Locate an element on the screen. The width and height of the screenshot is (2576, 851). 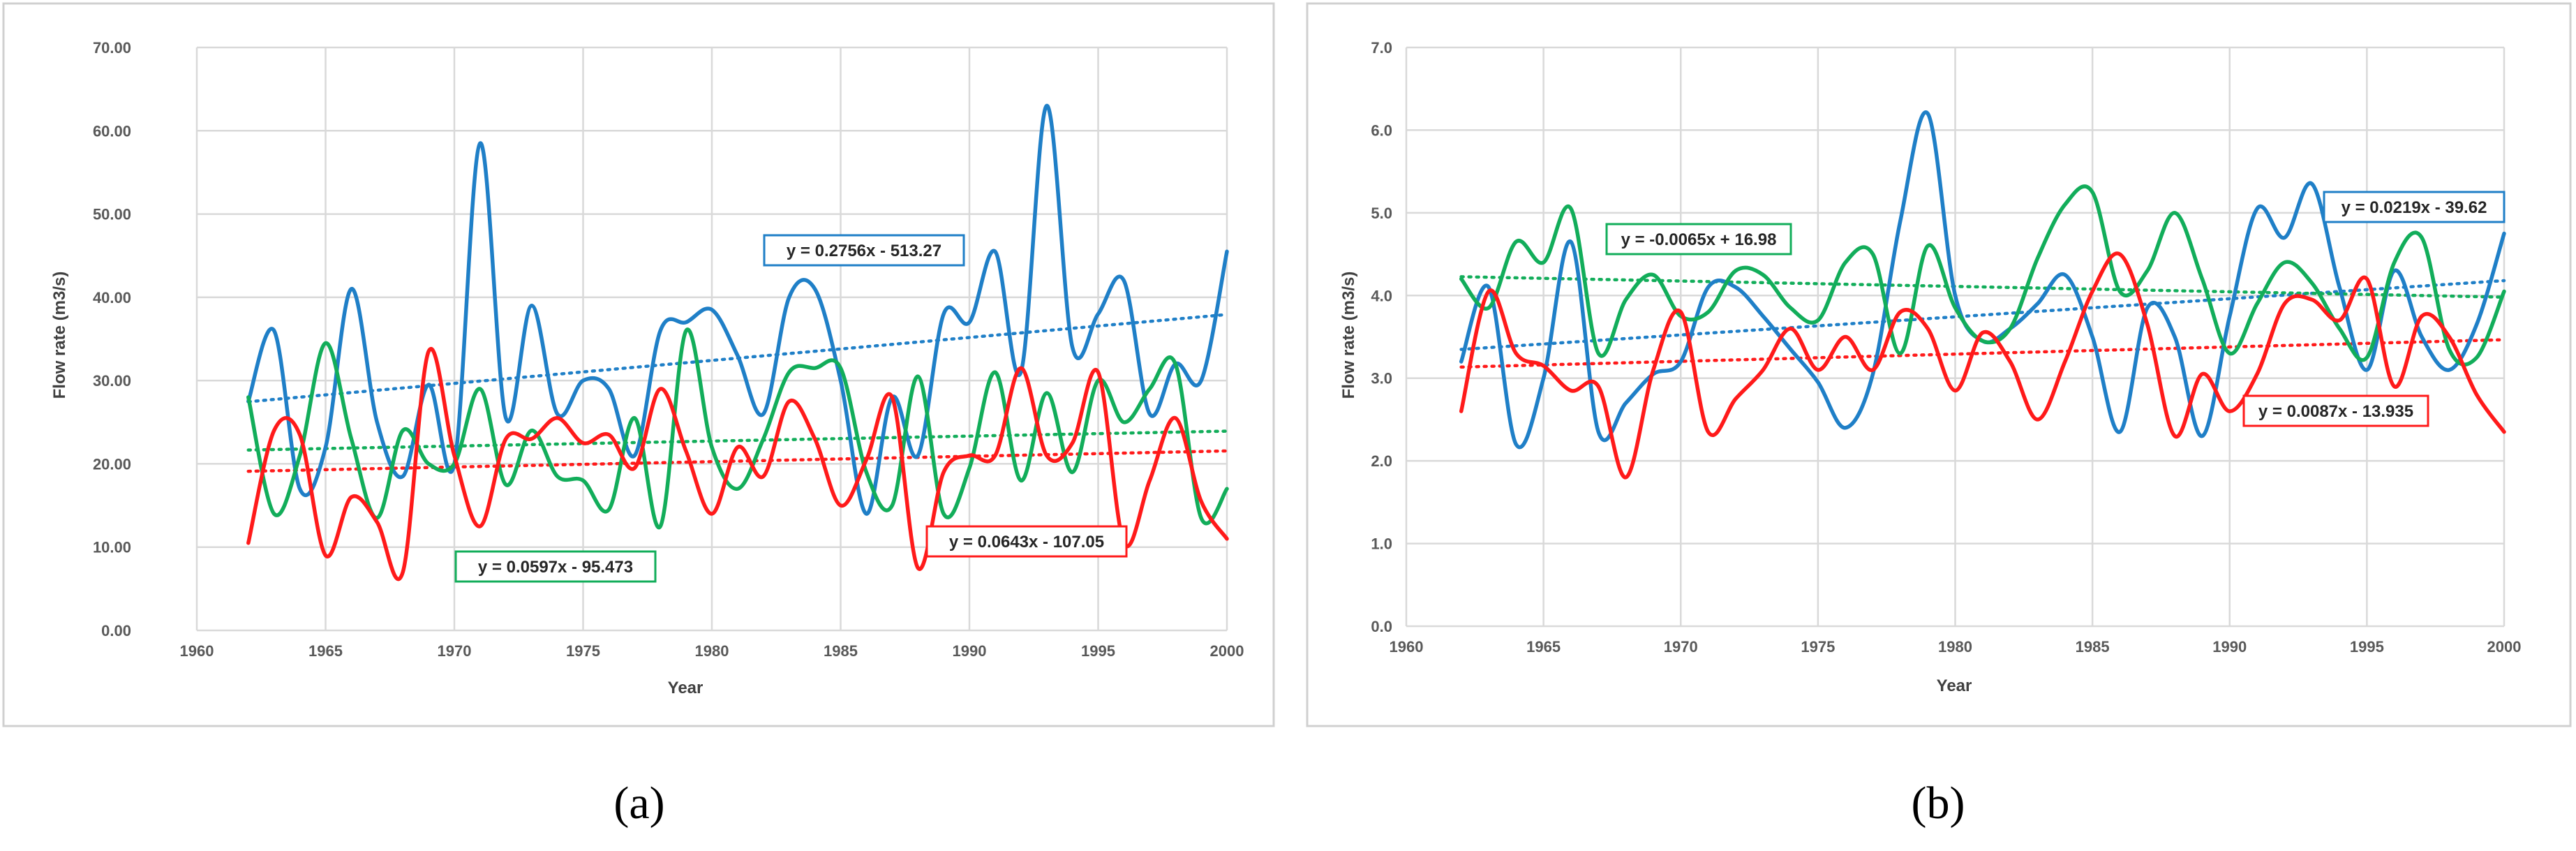
chart-a-x-tick-label: 1995 is located at coordinates (1098, 651).